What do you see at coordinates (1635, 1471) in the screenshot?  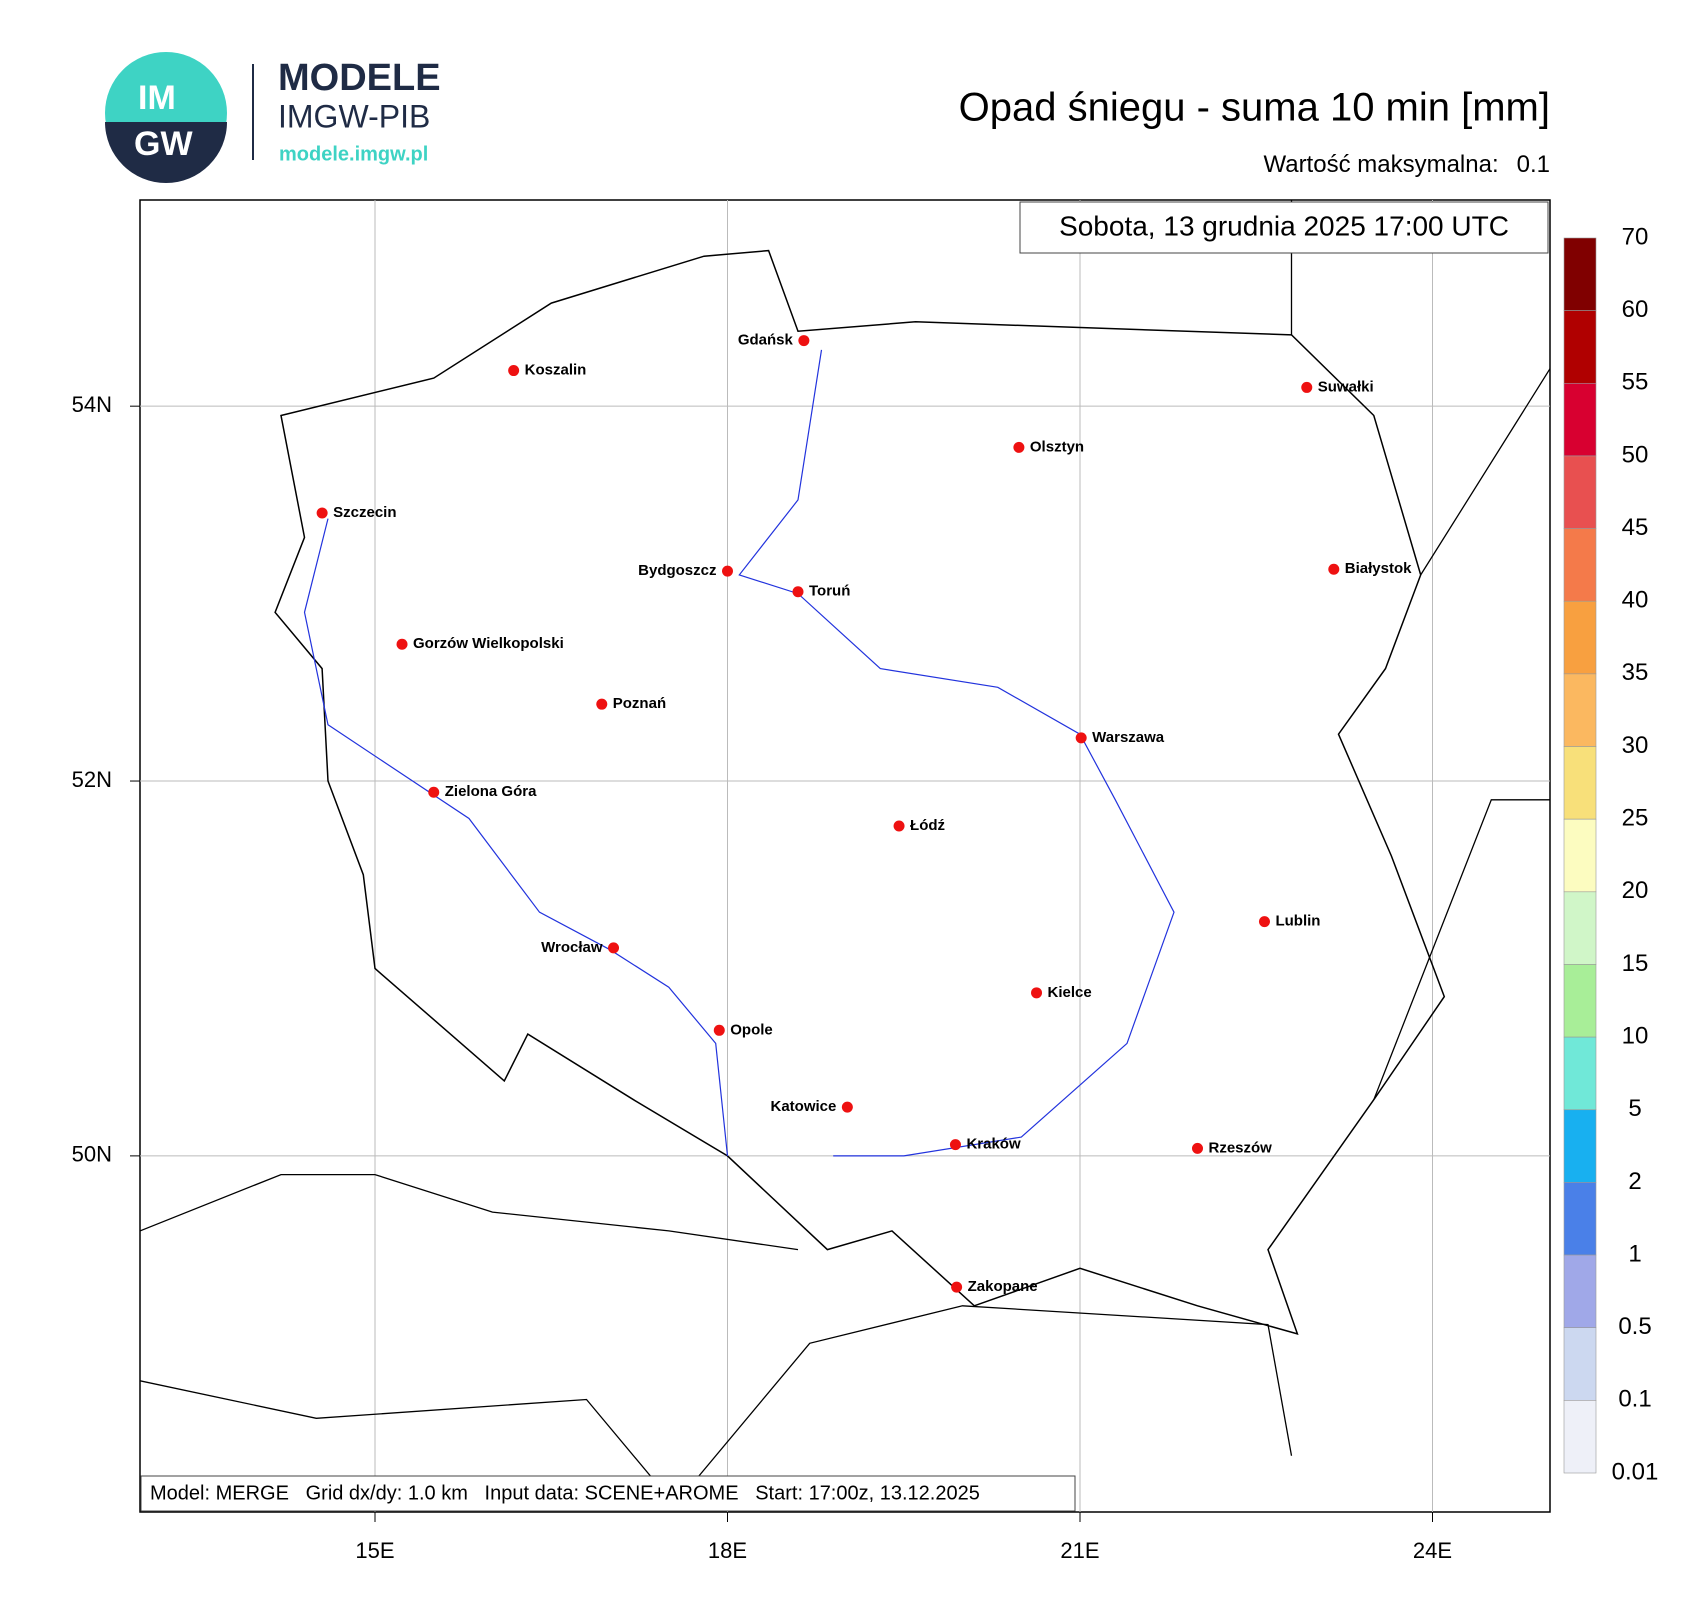 I see `colorbar-label: 0.01` at bounding box center [1635, 1471].